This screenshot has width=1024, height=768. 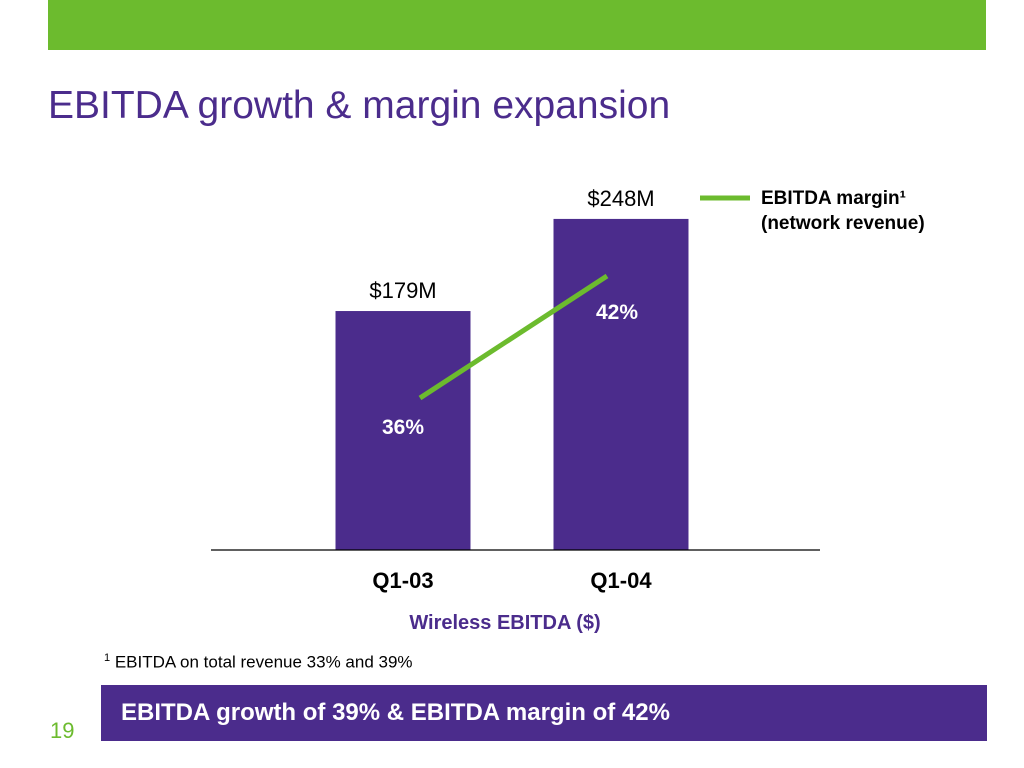 I want to click on category-tick-label: Q1-03, so click(x=402, y=580).